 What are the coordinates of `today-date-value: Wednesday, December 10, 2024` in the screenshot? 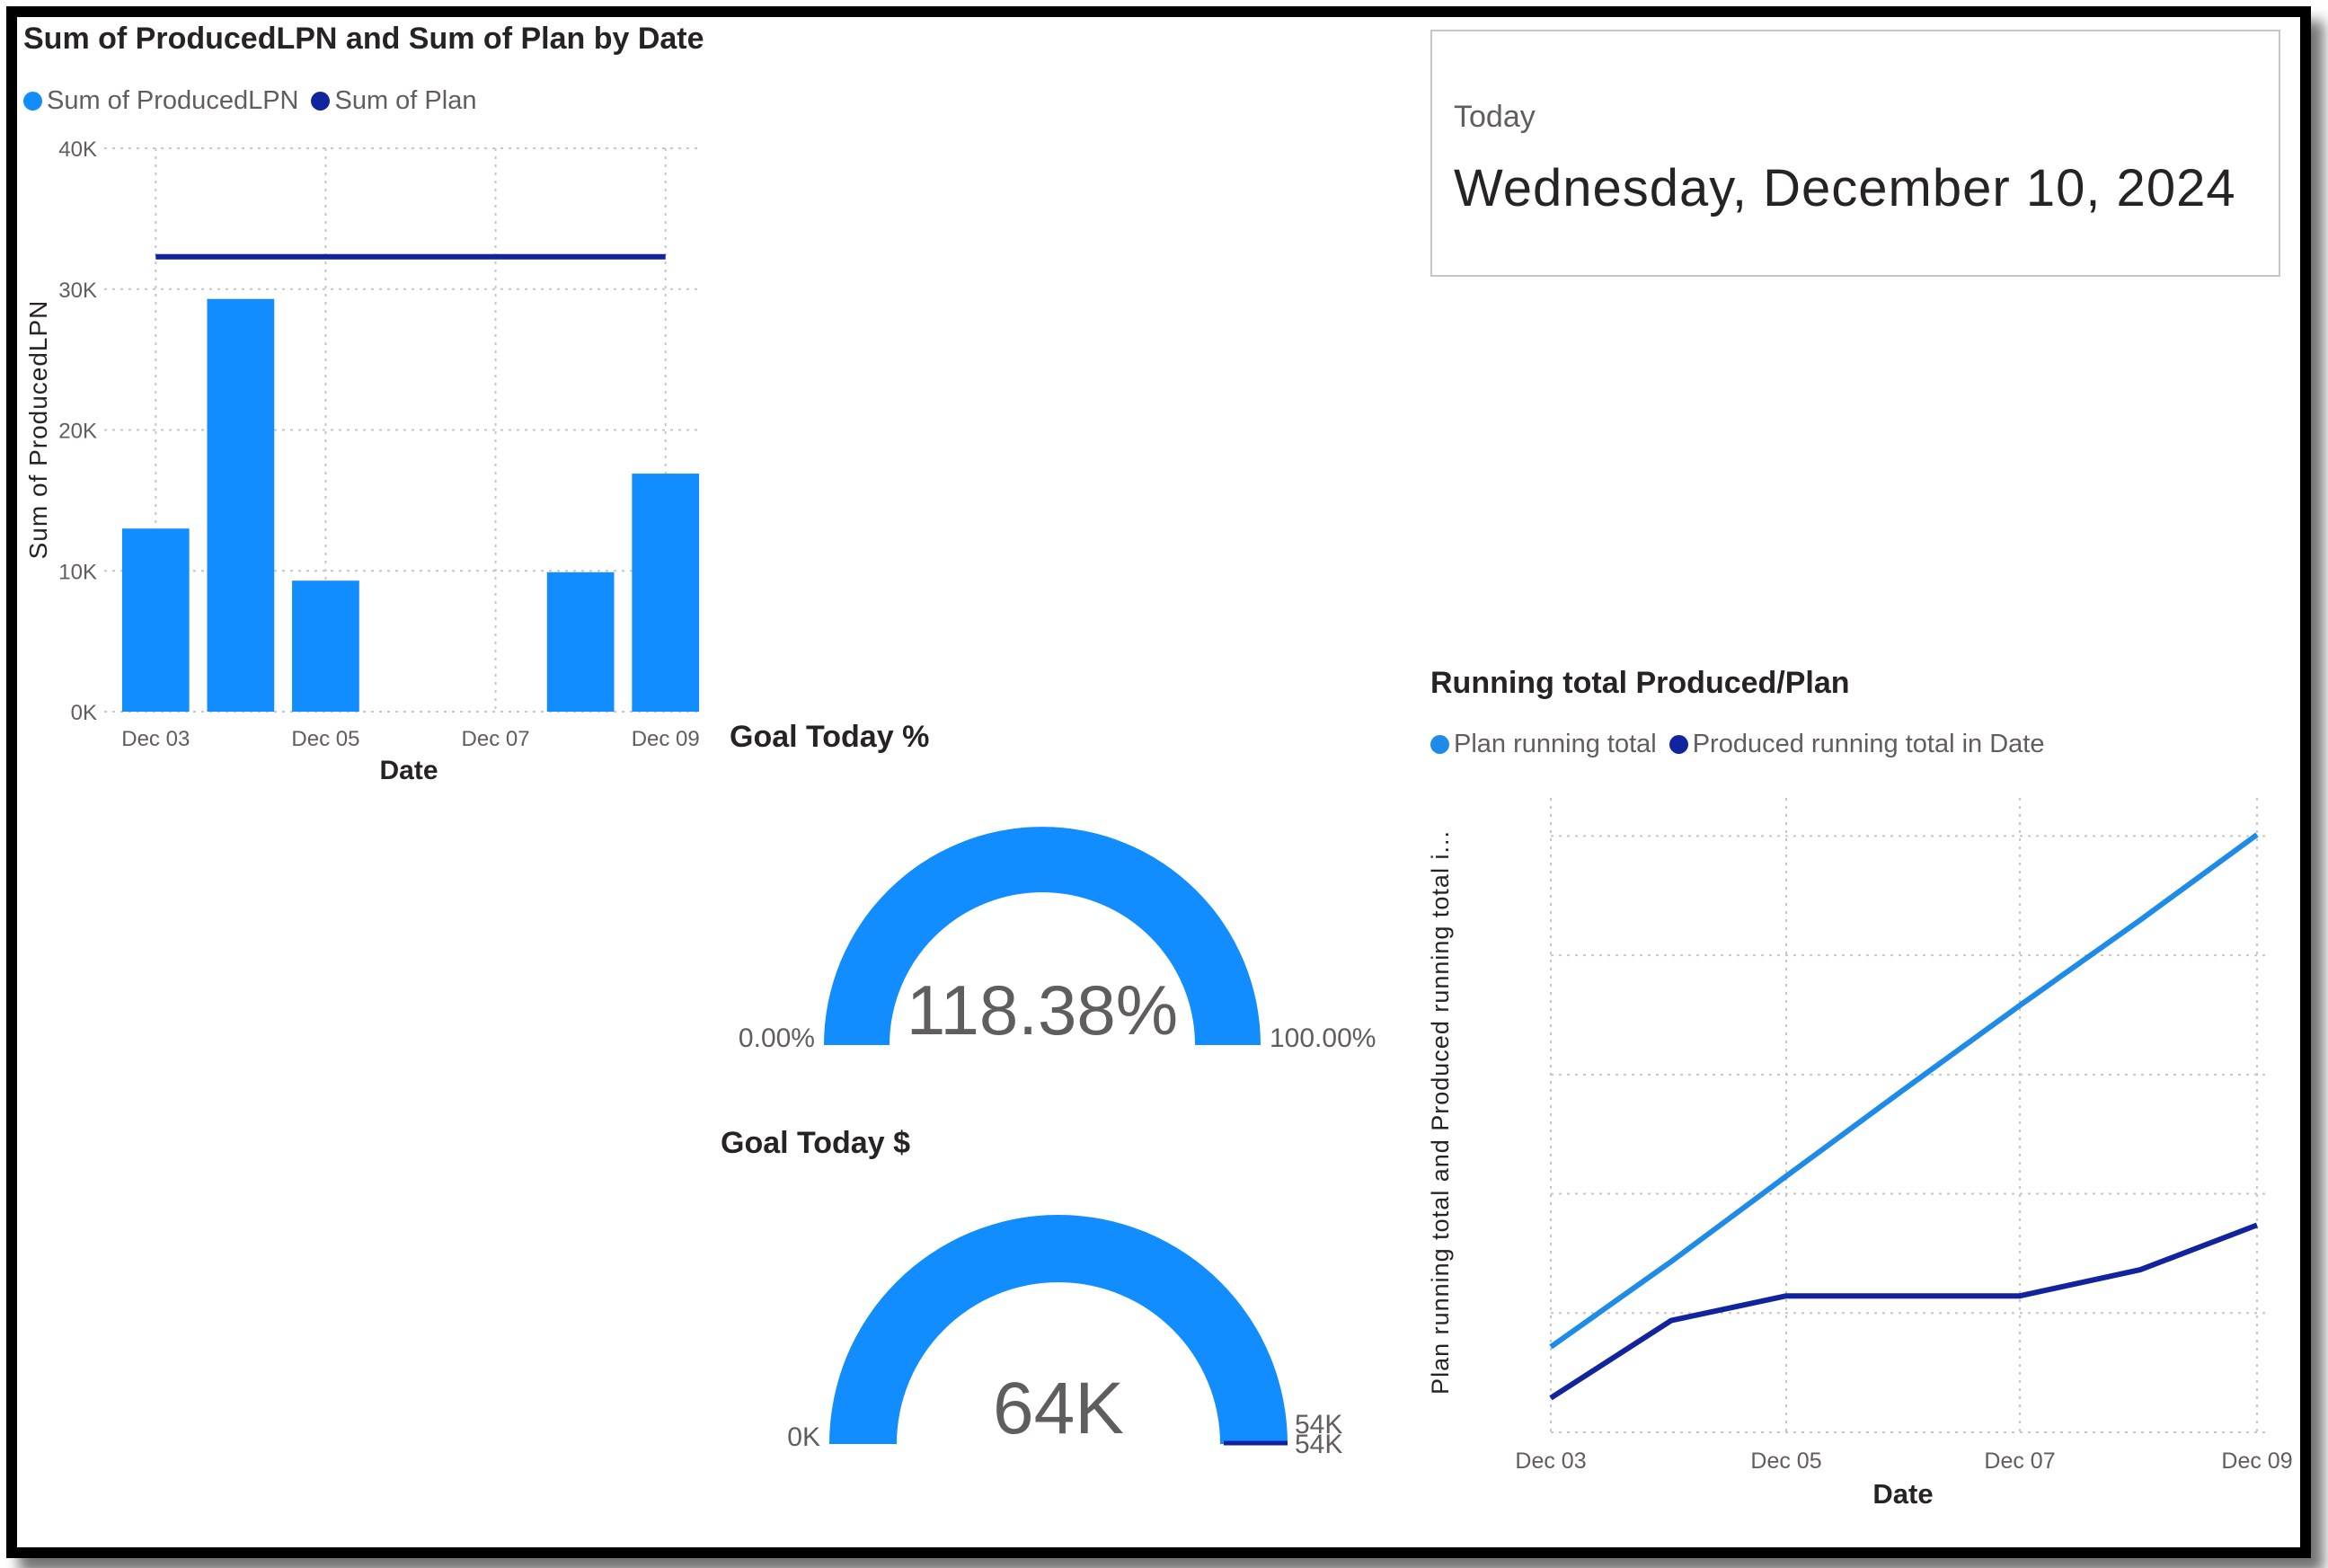 It's located at (1845, 188).